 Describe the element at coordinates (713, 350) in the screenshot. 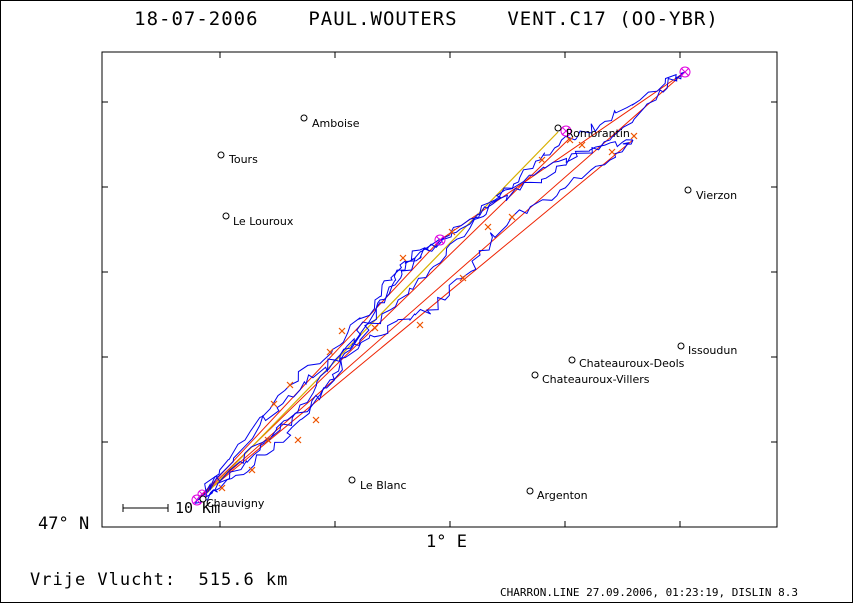

I see `place-label-issoudun: Issoudun` at that location.